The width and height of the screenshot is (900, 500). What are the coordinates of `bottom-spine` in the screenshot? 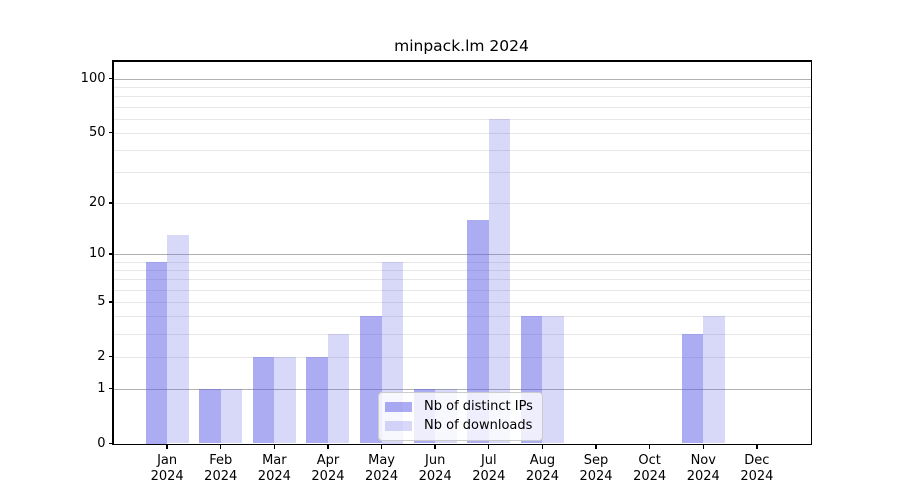 It's located at (462, 444).